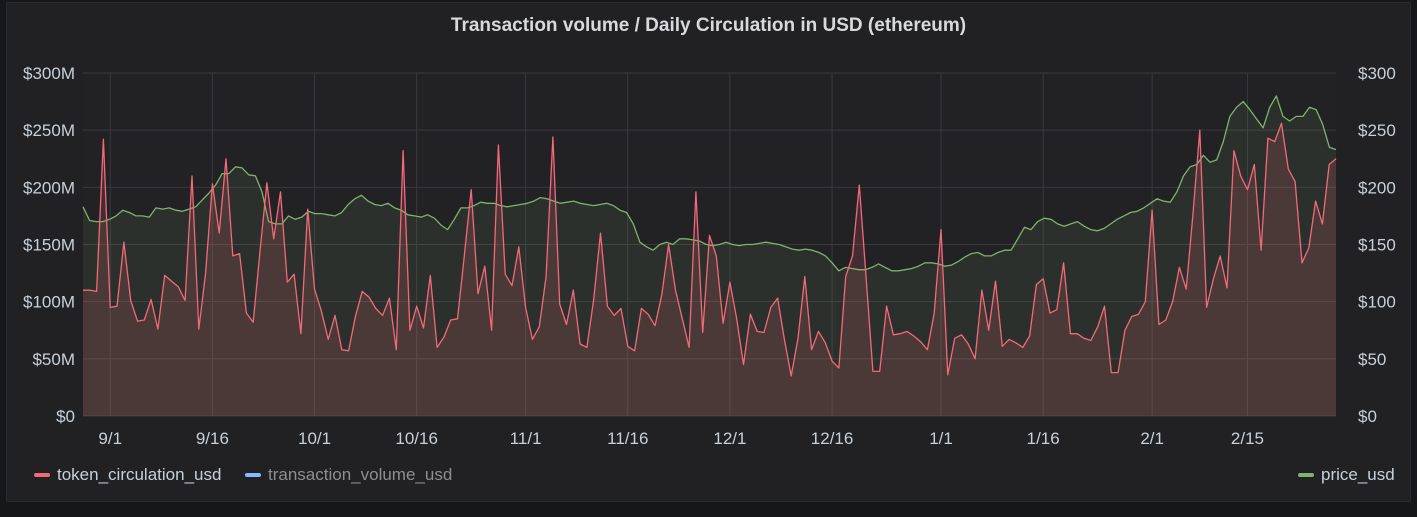 The height and width of the screenshot is (517, 1417). I want to click on y-left-tick-label: $50M, so click(53, 359).